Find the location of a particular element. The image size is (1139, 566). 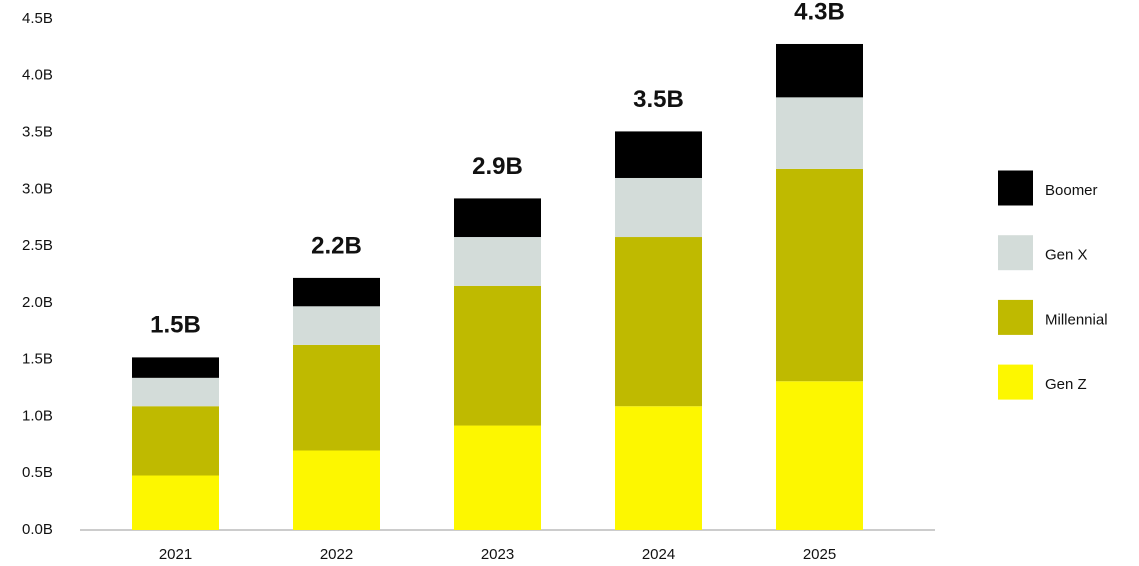

x-tick-label: 2022 is located at coordinates (336, 554).